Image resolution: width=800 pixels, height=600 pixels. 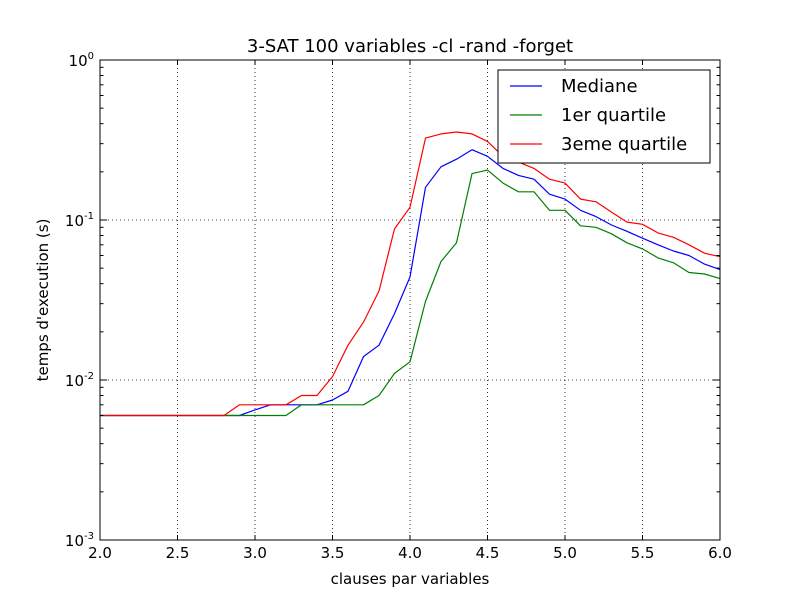 What do you see at coordinates (565, 553) in the screenshot?
I see `x-tick-label: 5.0` at bounding box center [565, 553].